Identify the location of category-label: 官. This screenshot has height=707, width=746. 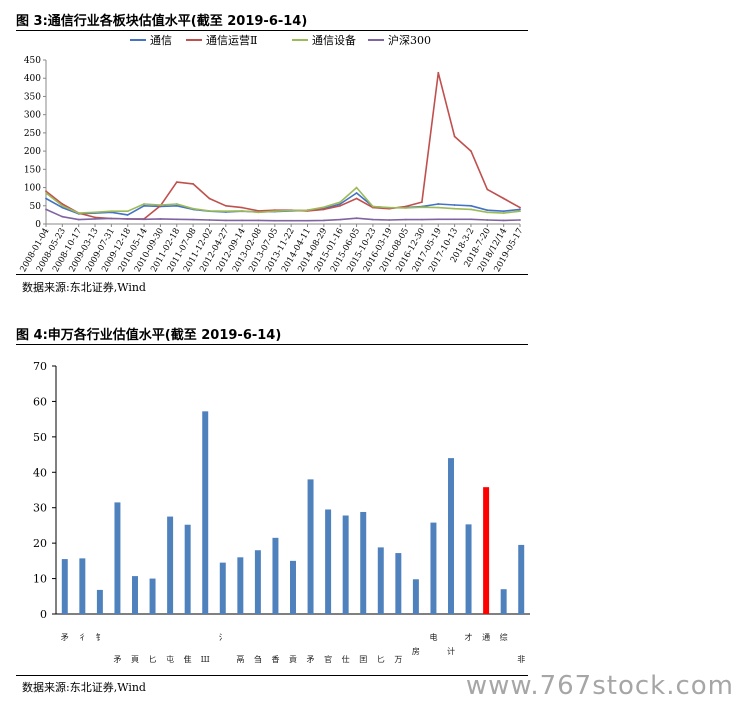
(328, 659).